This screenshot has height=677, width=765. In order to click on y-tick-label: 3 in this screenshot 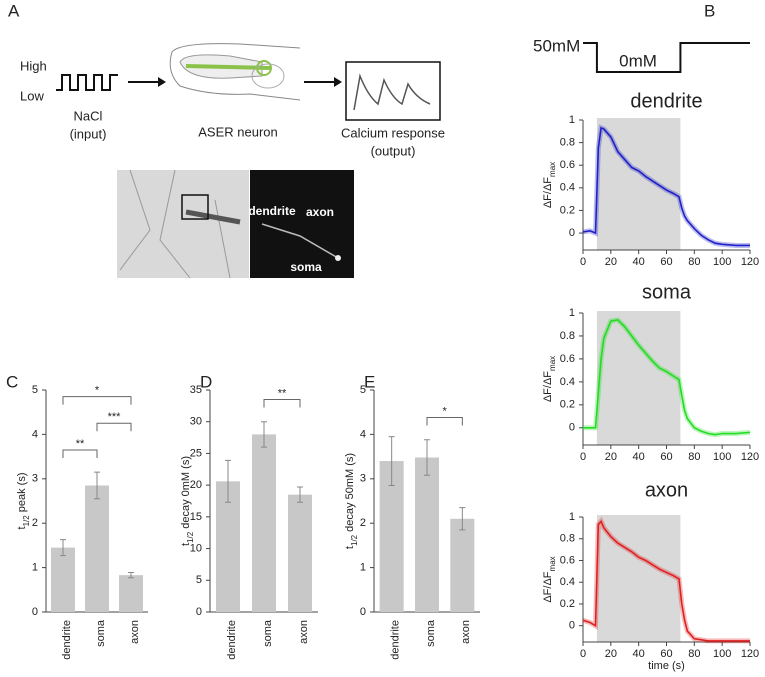, I will do `click(35, 479)`.